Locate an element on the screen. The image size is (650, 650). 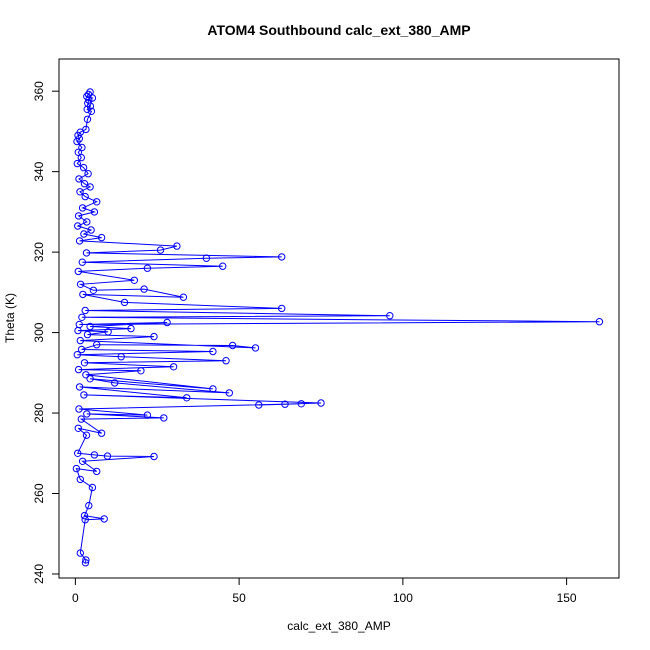
x-tick-label: 0 is located at coordinates (75, 598).